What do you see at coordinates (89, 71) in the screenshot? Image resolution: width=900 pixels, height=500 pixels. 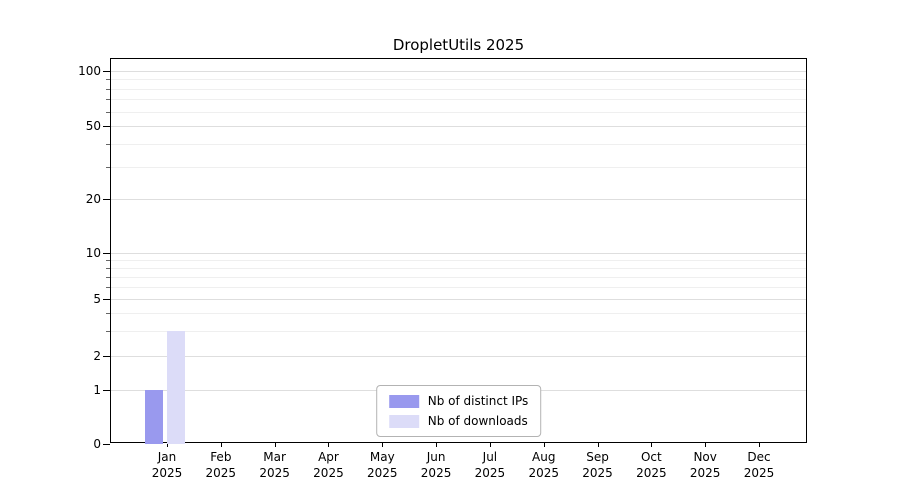 I see `y-tick-label: 100` at bounding box center [89, 71].